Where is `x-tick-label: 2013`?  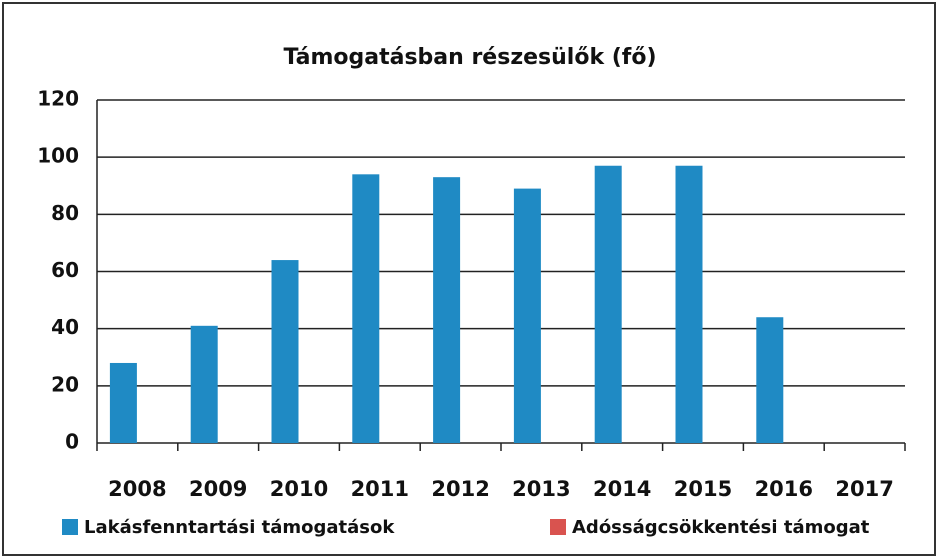 x-tick-label: 2013 is located at coordinates (541, 489).